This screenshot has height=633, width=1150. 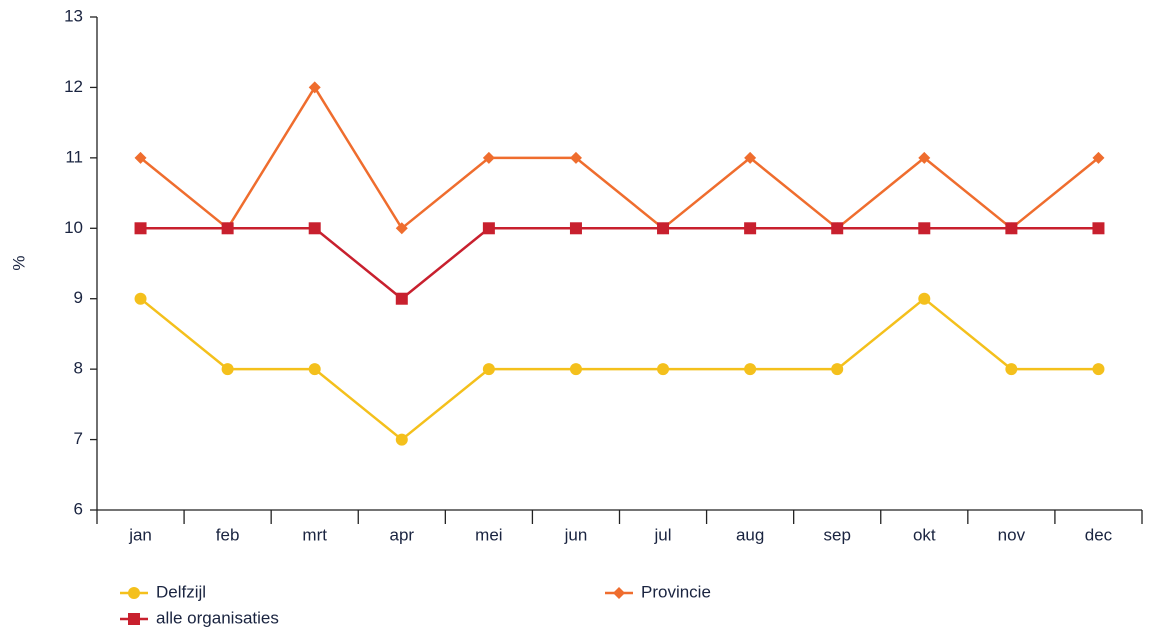 What do you see at coordinates (676, 591) in the screenshot?
I see `legend-label: Provincie` at bounding box center [676, 591].